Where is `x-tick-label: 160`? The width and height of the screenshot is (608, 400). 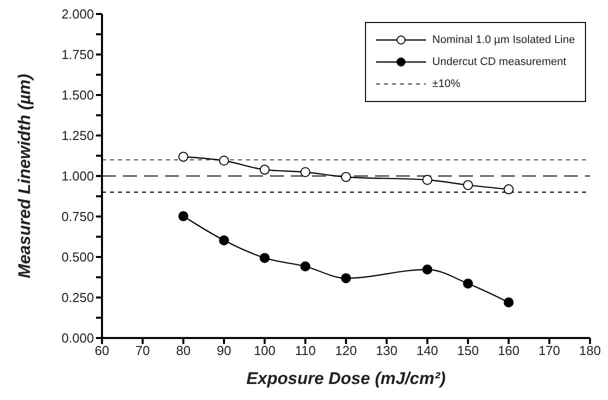
x-tick-label: 160 is located at coordinates (509, 350).